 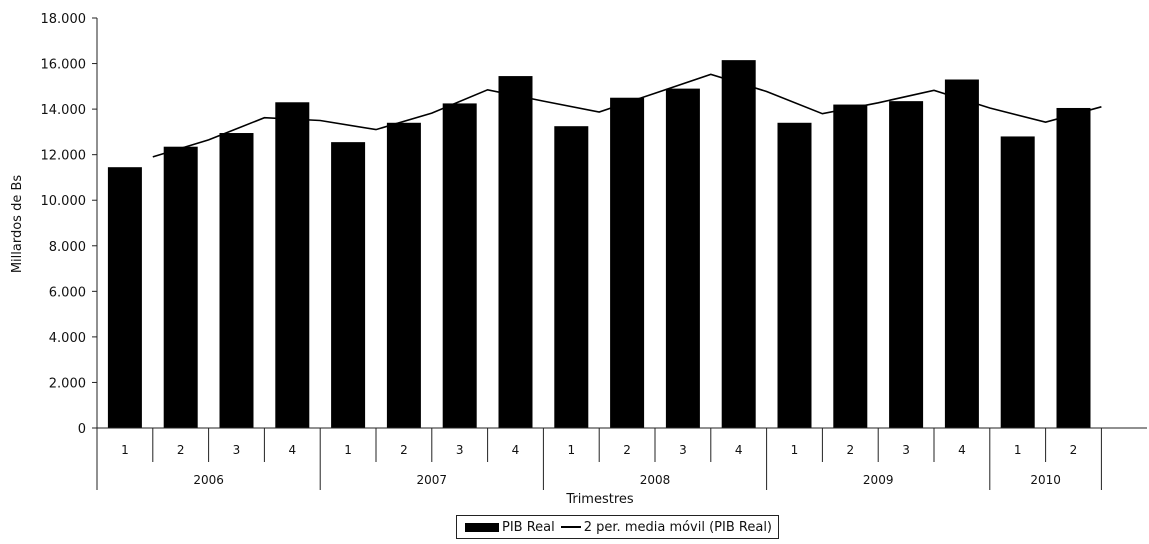 What do you see at coordinates (528, 527) in the screenshot?
I see `legend-bar-label: PIB Real` at bounding box center [528, 527].